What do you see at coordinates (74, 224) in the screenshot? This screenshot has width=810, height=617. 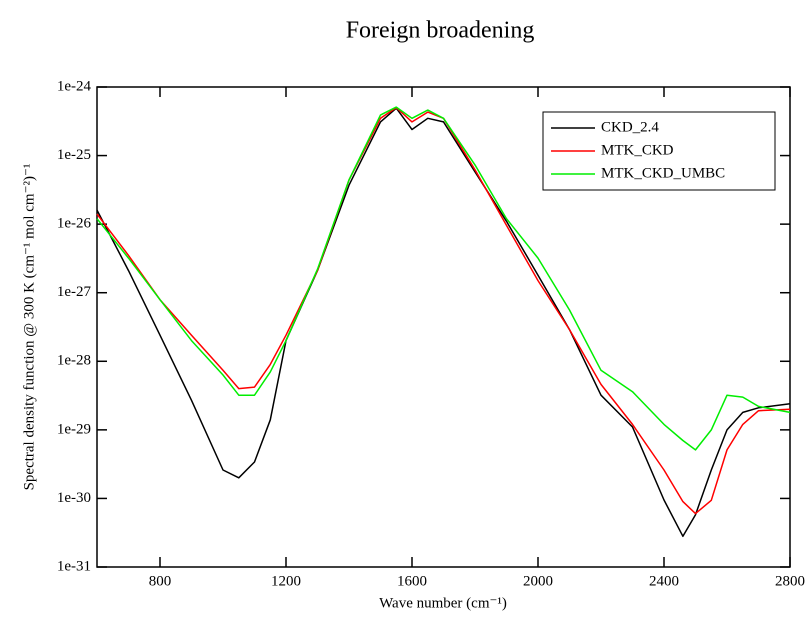 I see `y-tick-label: 1e-26` at bounding box center [74, 224].